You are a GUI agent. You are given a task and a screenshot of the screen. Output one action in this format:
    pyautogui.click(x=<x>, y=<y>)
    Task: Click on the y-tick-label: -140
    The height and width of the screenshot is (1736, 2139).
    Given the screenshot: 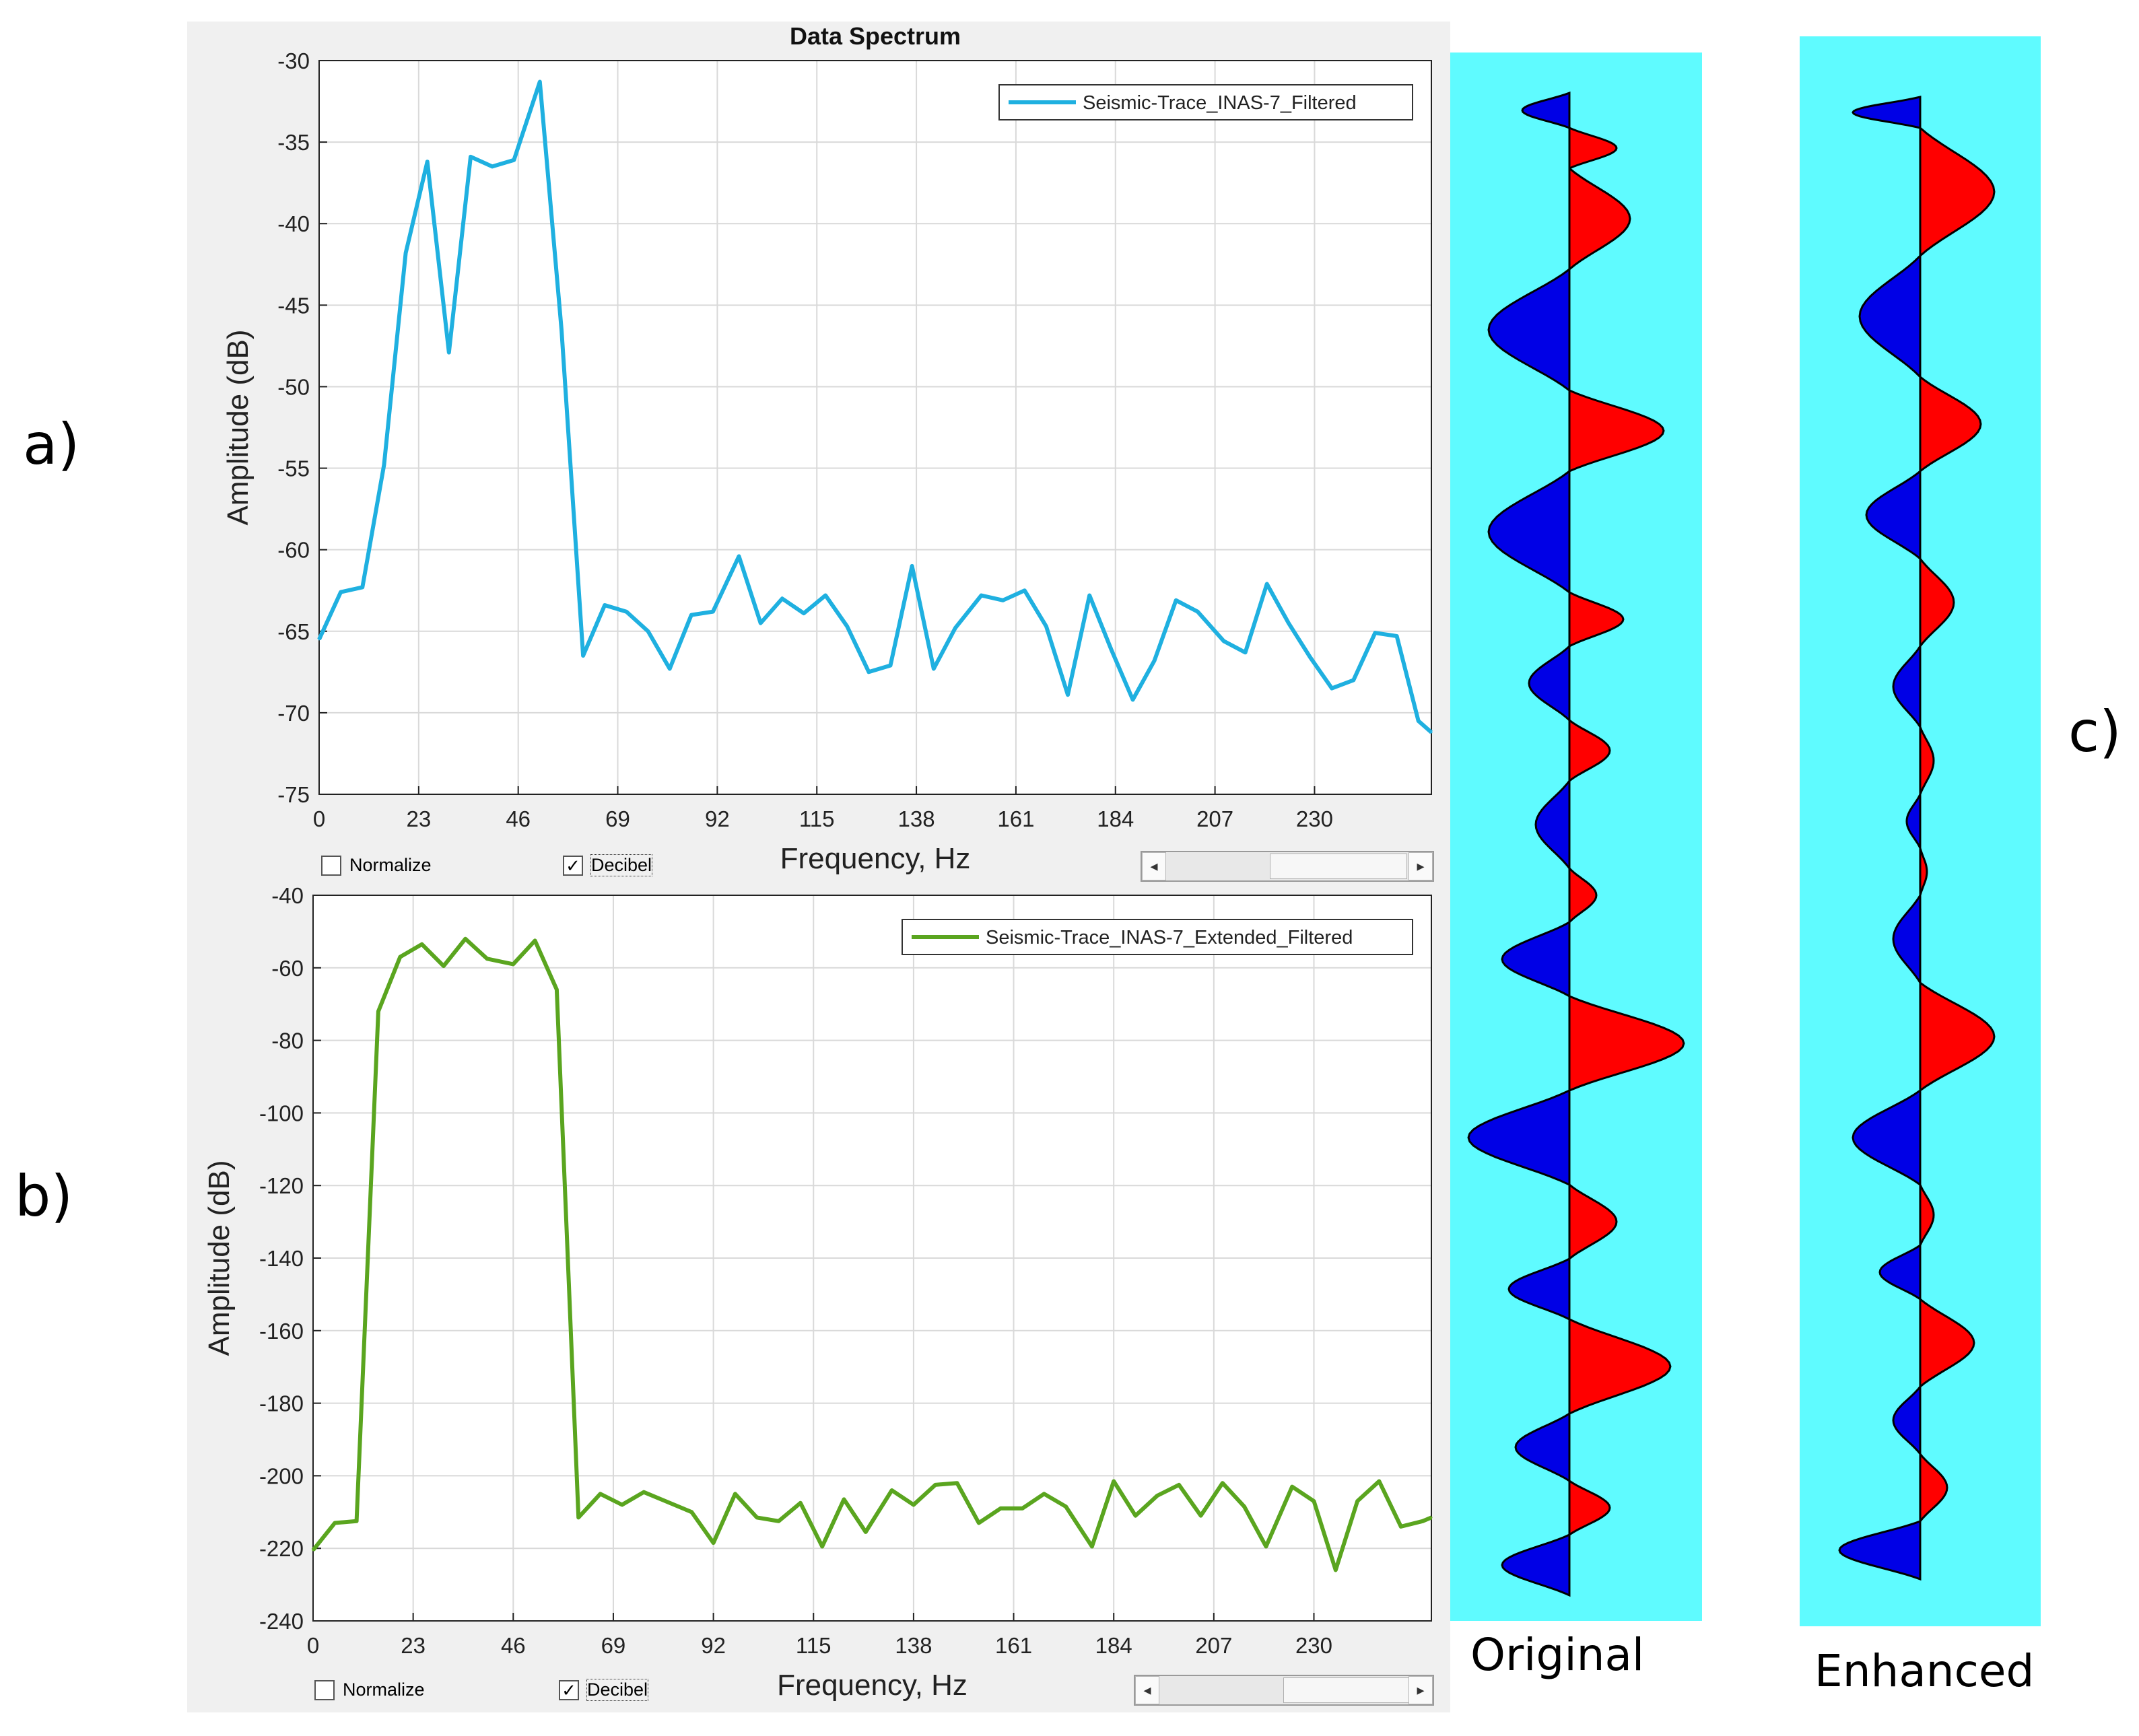 What is the action you would take?
    pyautogui.click(x=282, y=1258)
    